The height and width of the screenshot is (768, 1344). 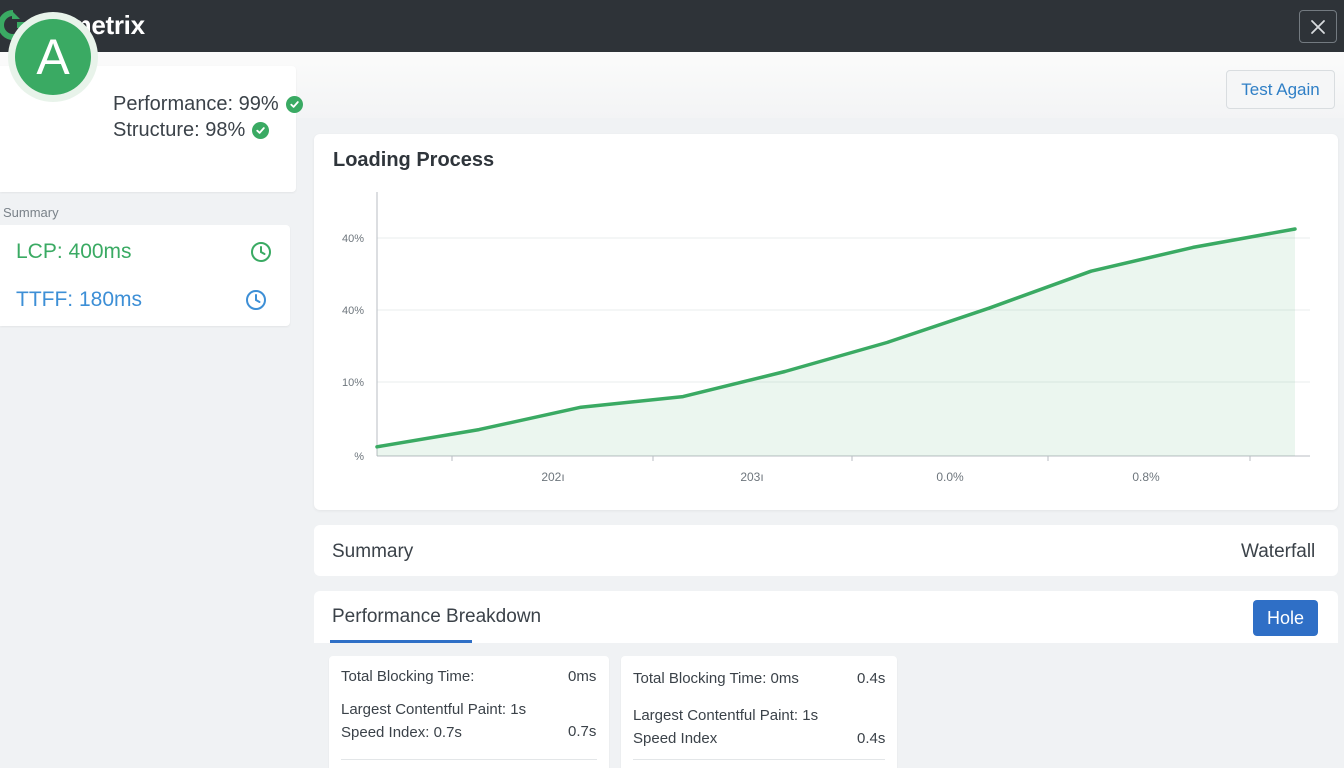 I want to click on ttfb-metric: TTFF: 180ms, so click(x=79, y=299).